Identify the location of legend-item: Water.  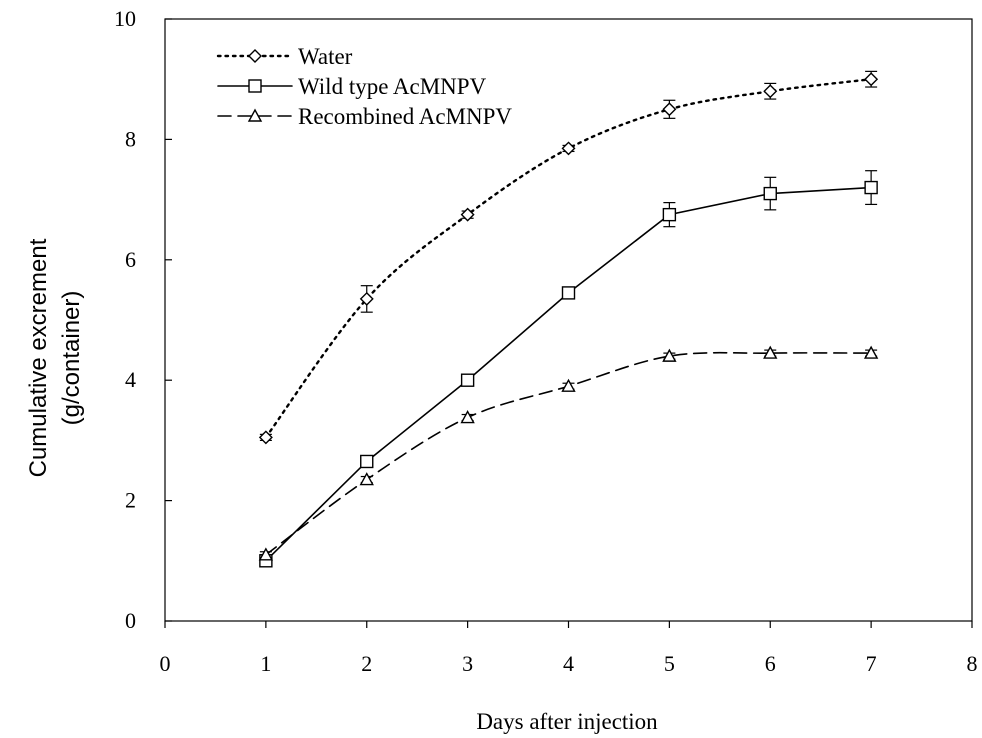
(285, 56).